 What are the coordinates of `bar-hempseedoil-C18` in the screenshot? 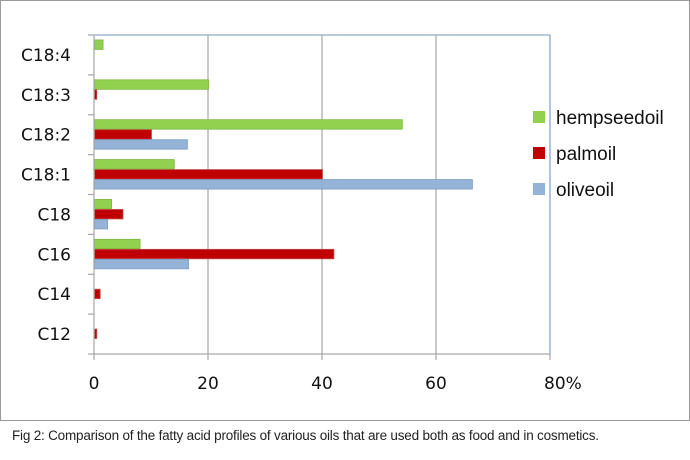 It's located at (103, 204).